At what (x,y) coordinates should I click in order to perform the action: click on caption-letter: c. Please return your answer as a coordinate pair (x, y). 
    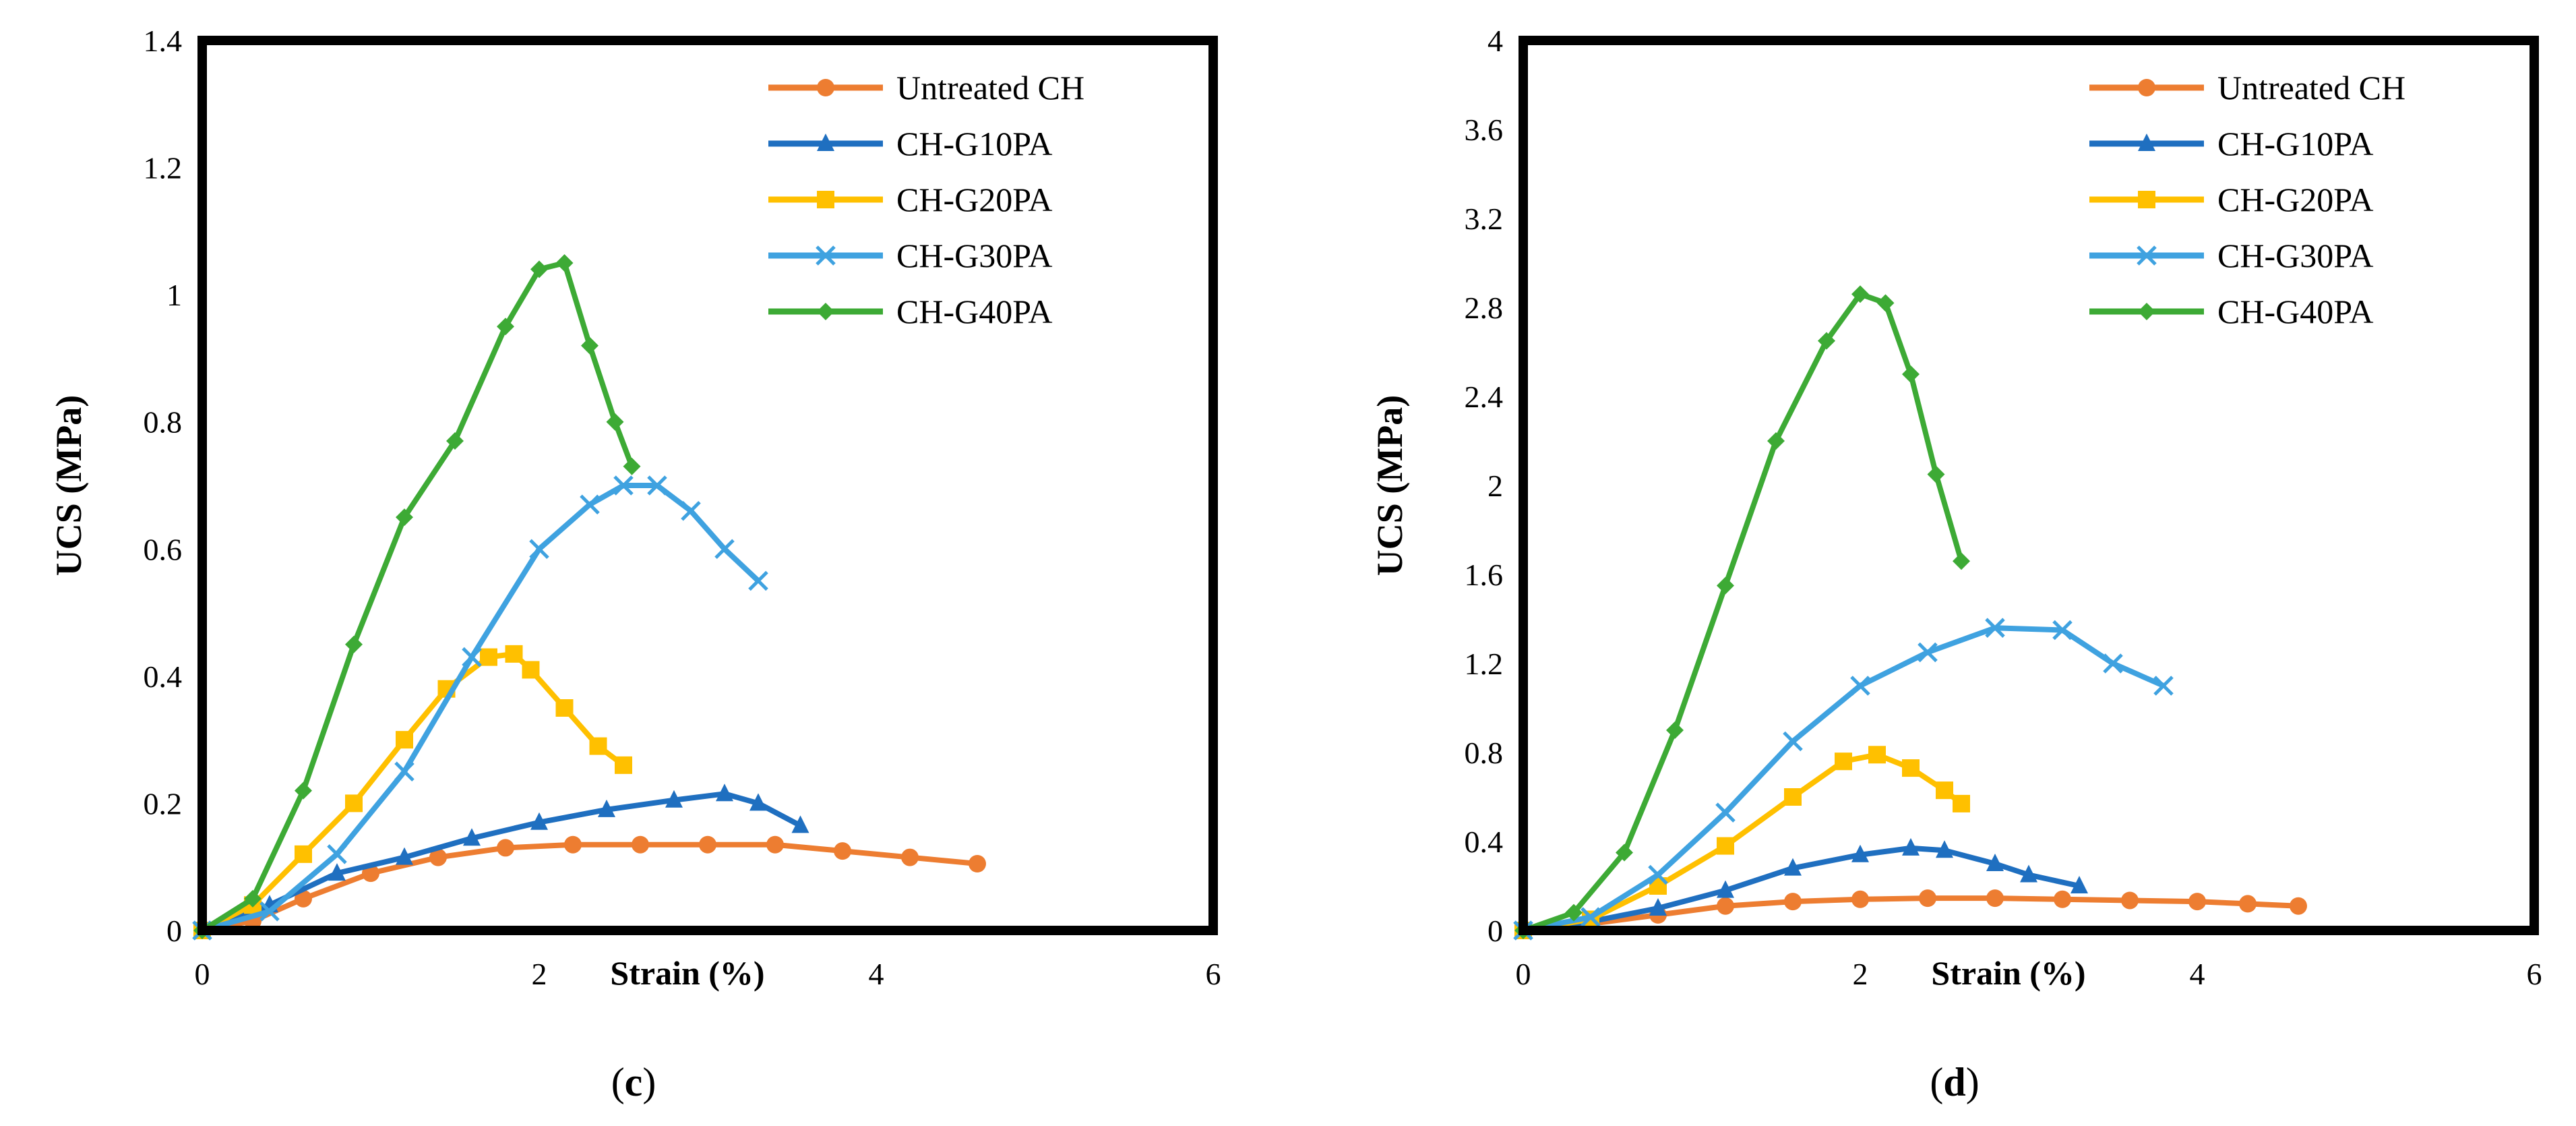
    Looking at the image, I should click on (634, 1082).